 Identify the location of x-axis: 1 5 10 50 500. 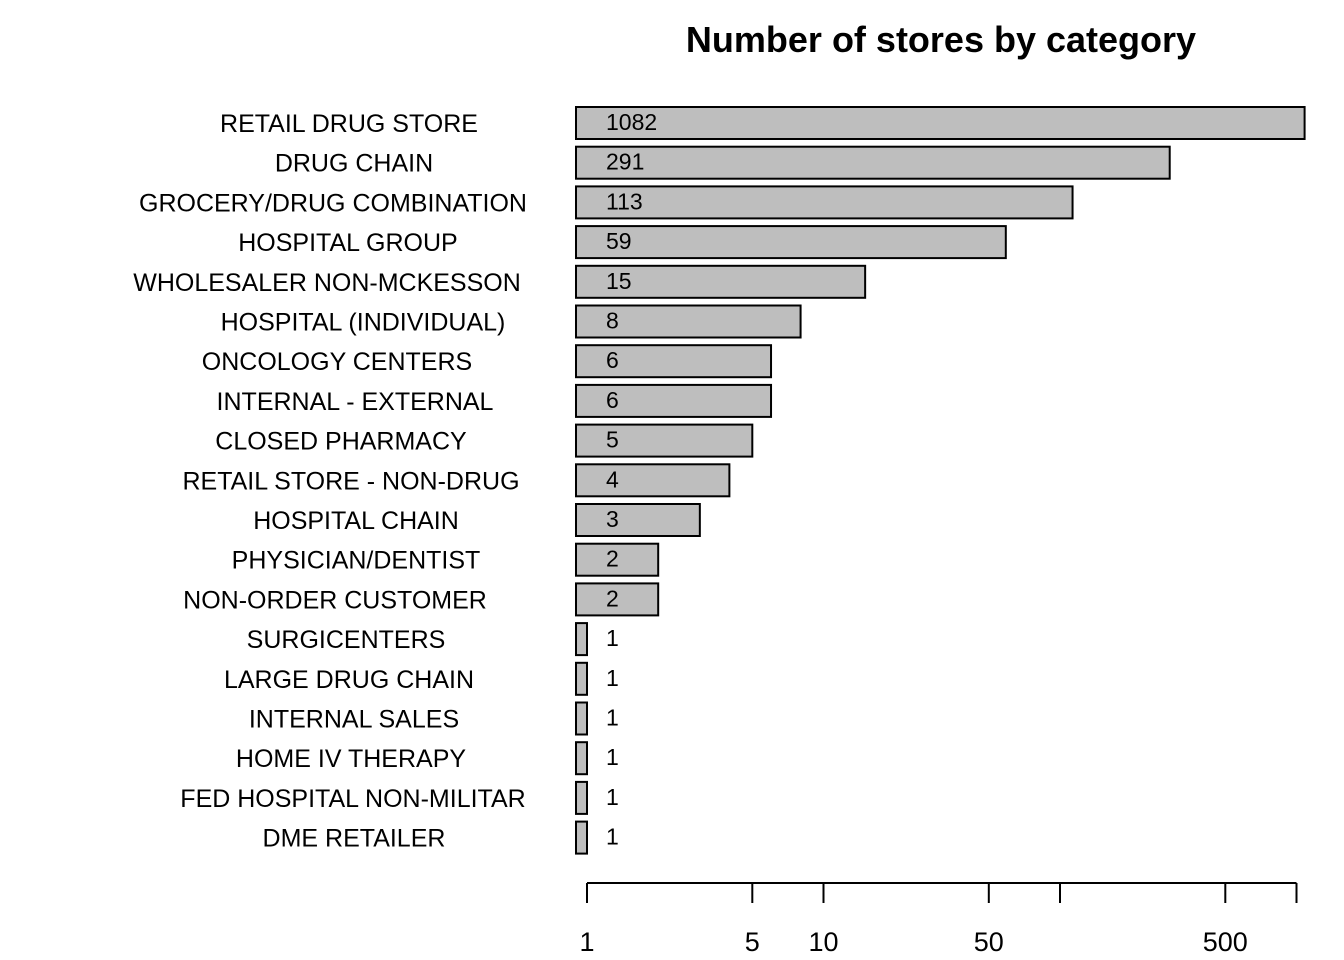
(938, 919).